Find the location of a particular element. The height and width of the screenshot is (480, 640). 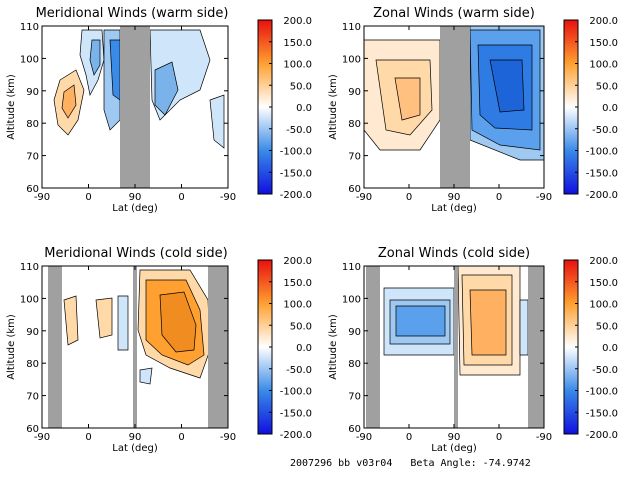

panel-title: Zonal Winds (cold side) is located at coordinates (454, 253).